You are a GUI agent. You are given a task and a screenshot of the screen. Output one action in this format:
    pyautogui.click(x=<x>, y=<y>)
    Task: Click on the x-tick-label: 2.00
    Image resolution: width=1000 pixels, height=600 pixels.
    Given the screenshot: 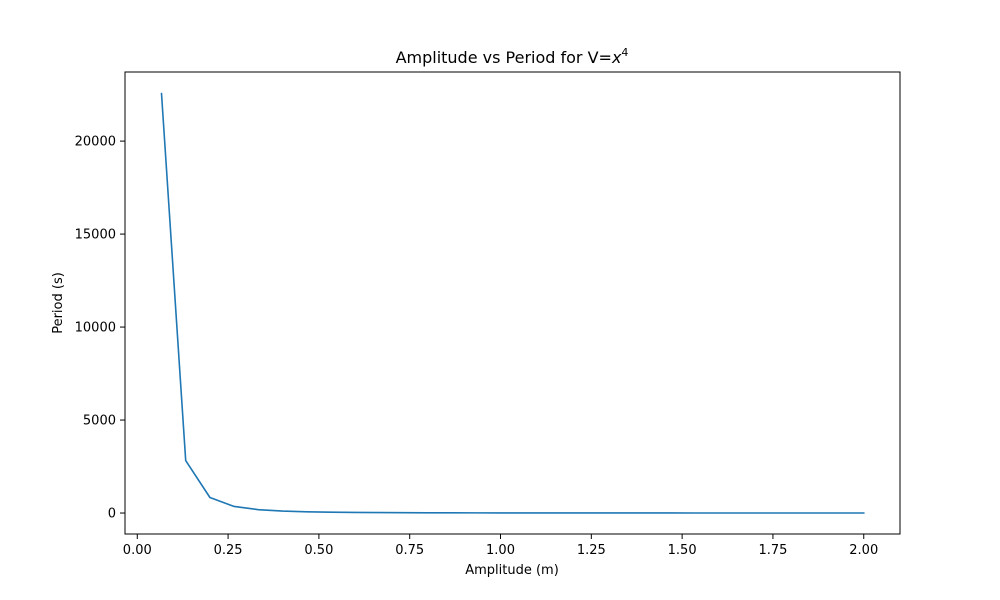 What is the action you would take?
    pyautogui.click(x=863, y=550)
    